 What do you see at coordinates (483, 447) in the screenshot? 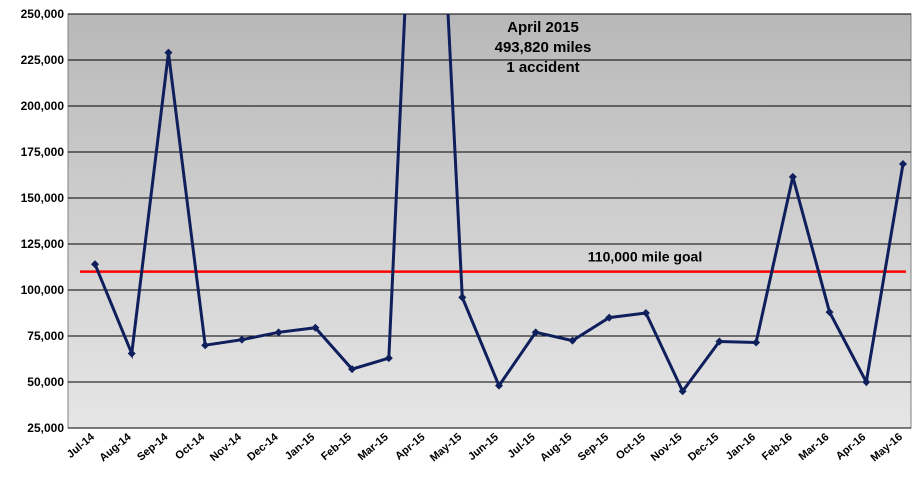
I see `x-tick-label: Jun-15` at bounding box center [483, 447].